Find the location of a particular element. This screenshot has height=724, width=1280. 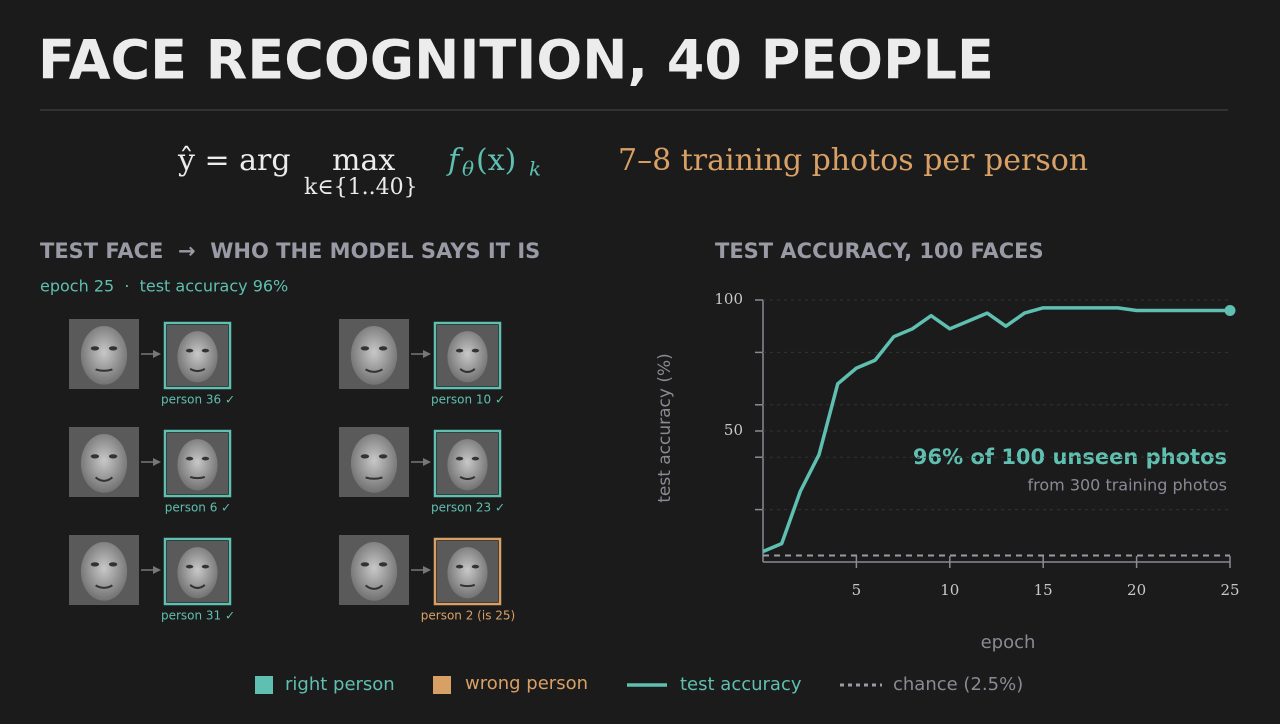

panel-heading: TEST FACE → WHO THE MODEL SAYS IT IS is located at coordinates (290, 251).